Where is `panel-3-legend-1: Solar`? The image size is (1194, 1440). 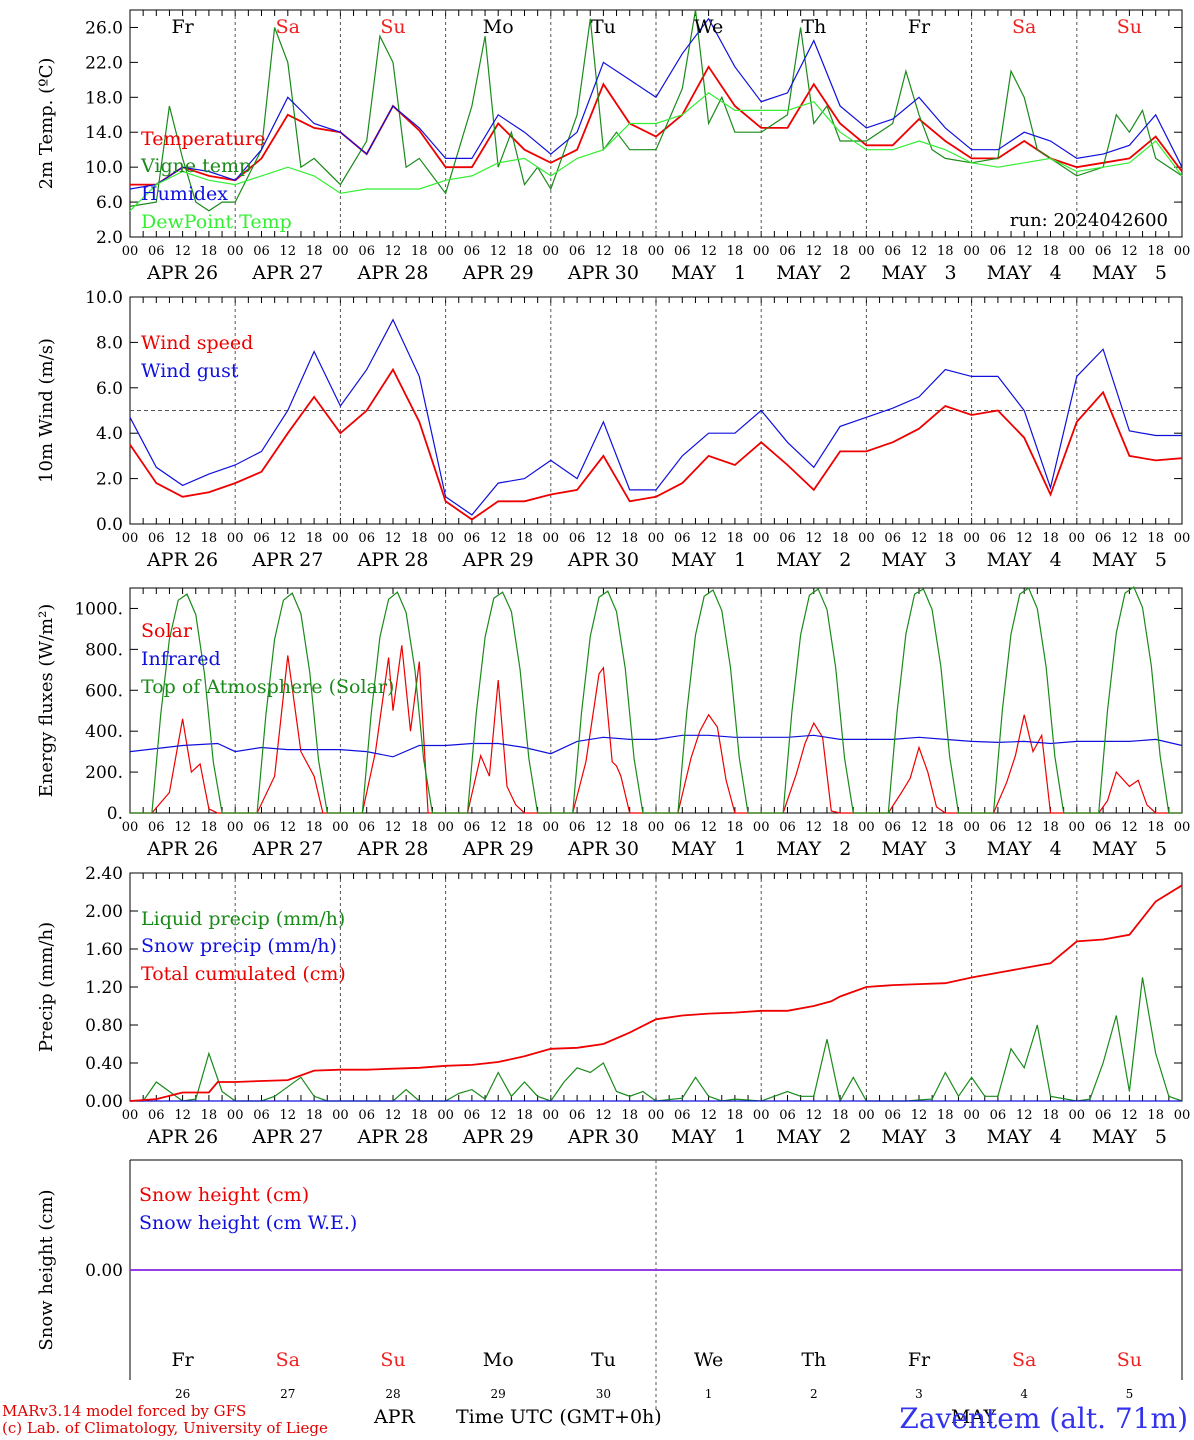 panel-3-legend-1: Solar is located at coordinates (167, 631).